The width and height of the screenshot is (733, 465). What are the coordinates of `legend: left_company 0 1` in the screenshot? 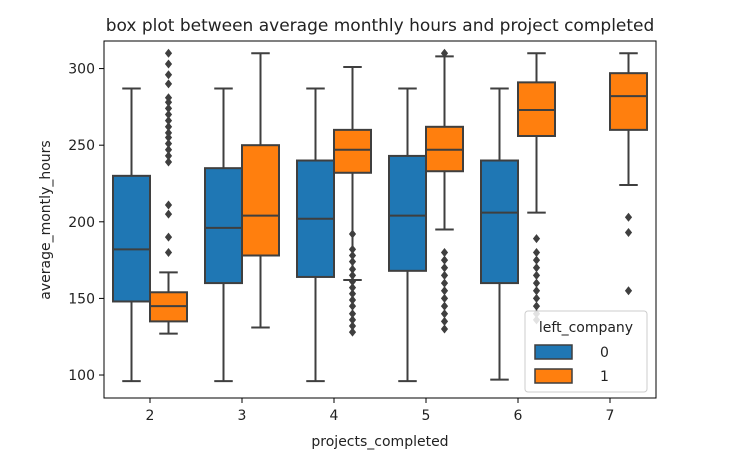 It's located at (586, 351).